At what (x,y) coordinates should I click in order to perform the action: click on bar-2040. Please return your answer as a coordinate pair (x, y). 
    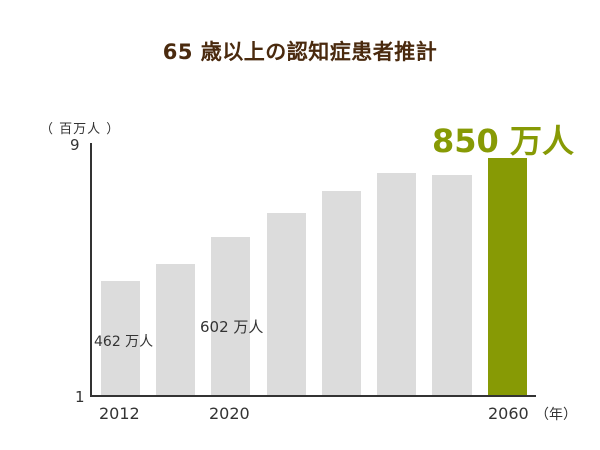
    Looking at the image, I should click on (396, 284).